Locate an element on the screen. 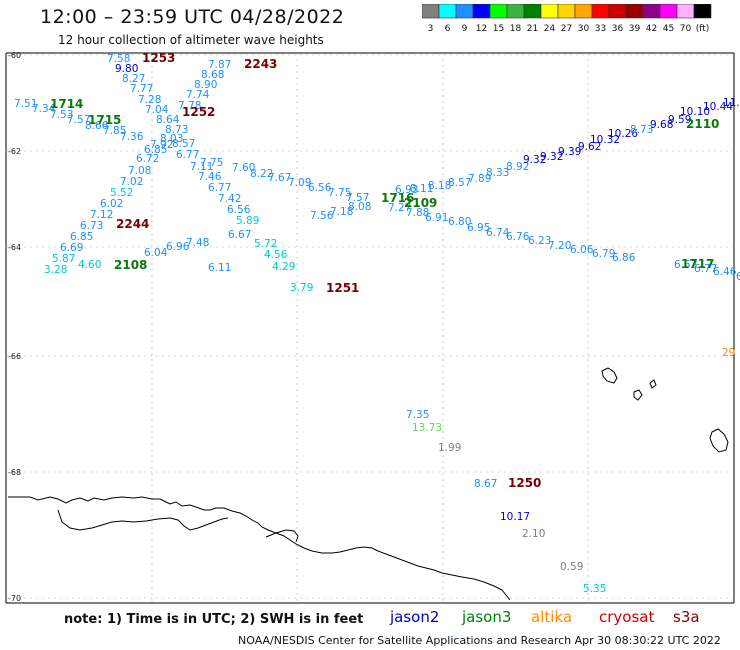 This screenshot has height=650, width=740. swh-label: 9.59 is located at coordinates (679, 120).